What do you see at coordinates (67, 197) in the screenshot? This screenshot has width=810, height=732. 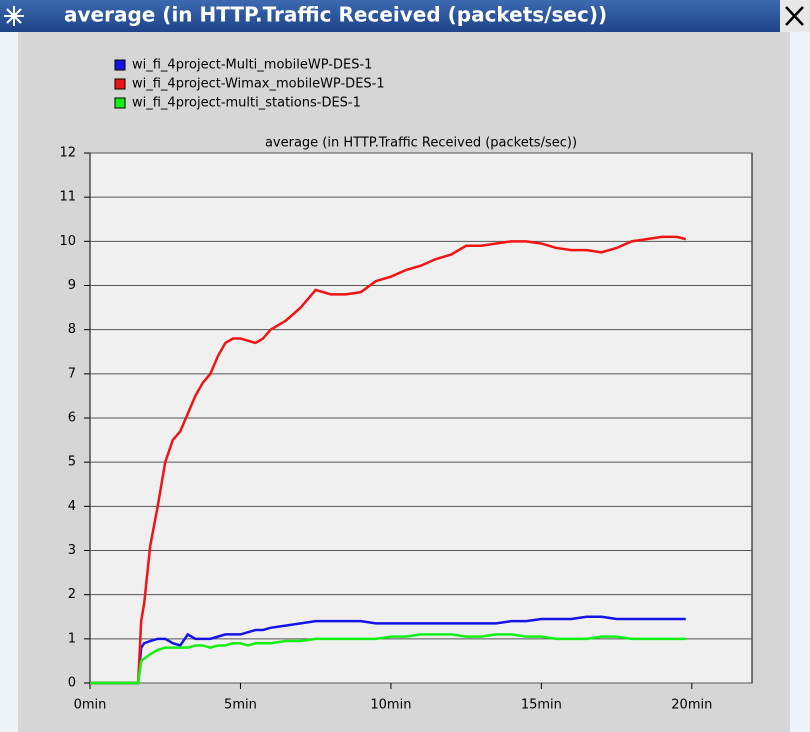 I see `y-tick-label: 11` at bounding box center [67, 197].